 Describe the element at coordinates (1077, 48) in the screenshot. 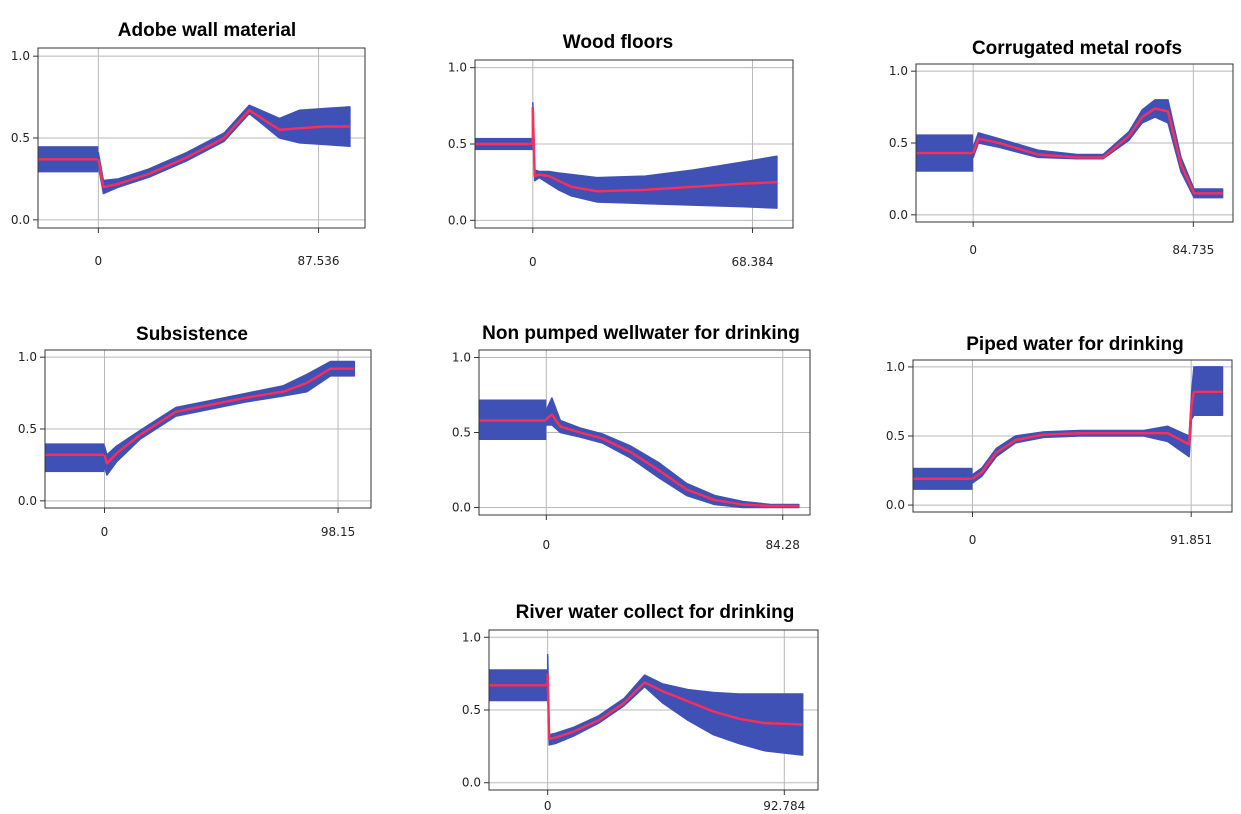

I see `chart-title: Corrugated metal roofs` at that location.